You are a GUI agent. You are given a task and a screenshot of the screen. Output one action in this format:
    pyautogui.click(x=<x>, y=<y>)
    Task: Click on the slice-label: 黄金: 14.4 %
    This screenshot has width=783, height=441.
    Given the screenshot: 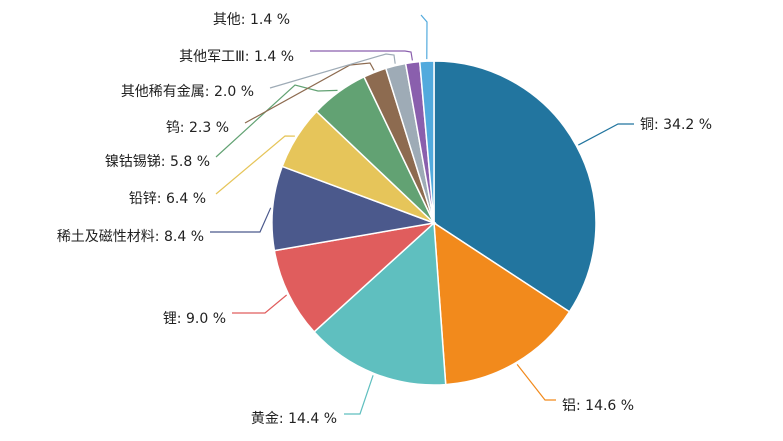 What is the action you would take?
    pyautogui.click(x=294, y=418)
    